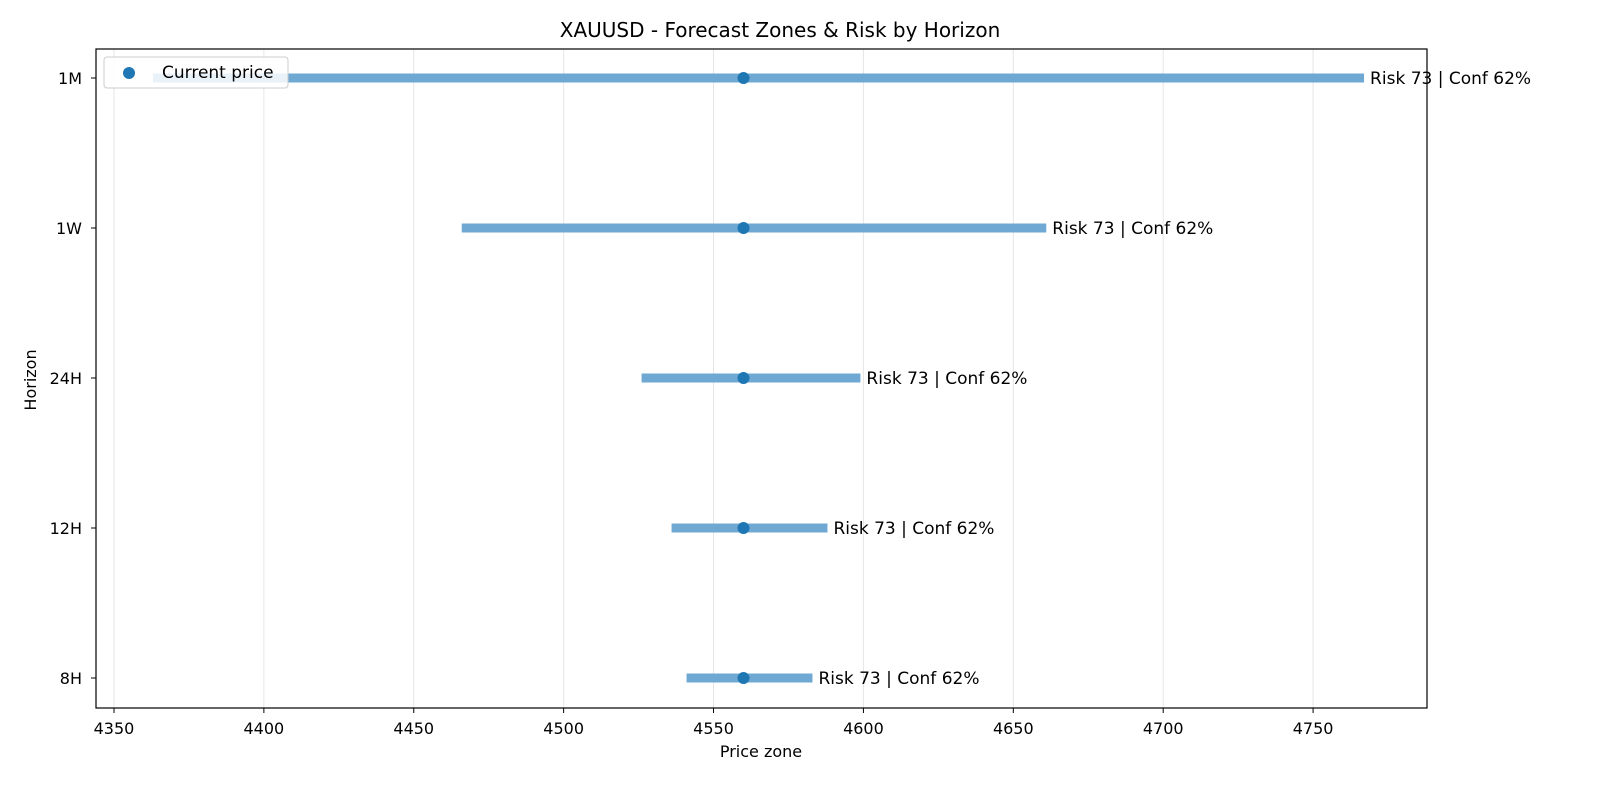 Image resolution: width=1600 pixels, height=800 pixels. What do you see at coordinates (264, 728) in the screenshot?
I see `x-tick-label: 4400` at bounding box center [264, 728].